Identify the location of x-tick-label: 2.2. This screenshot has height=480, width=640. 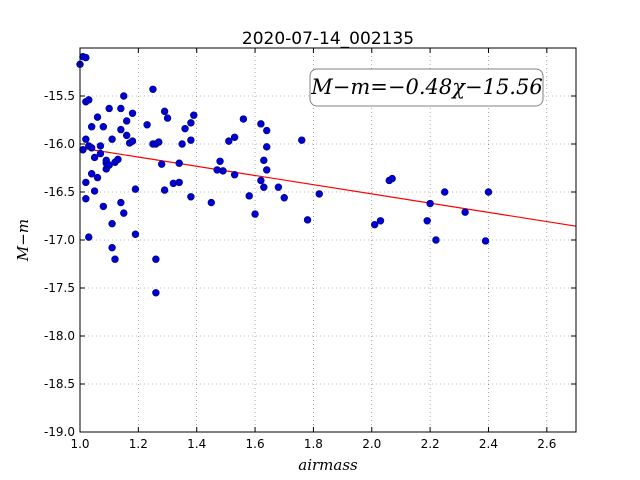
(430, 444).